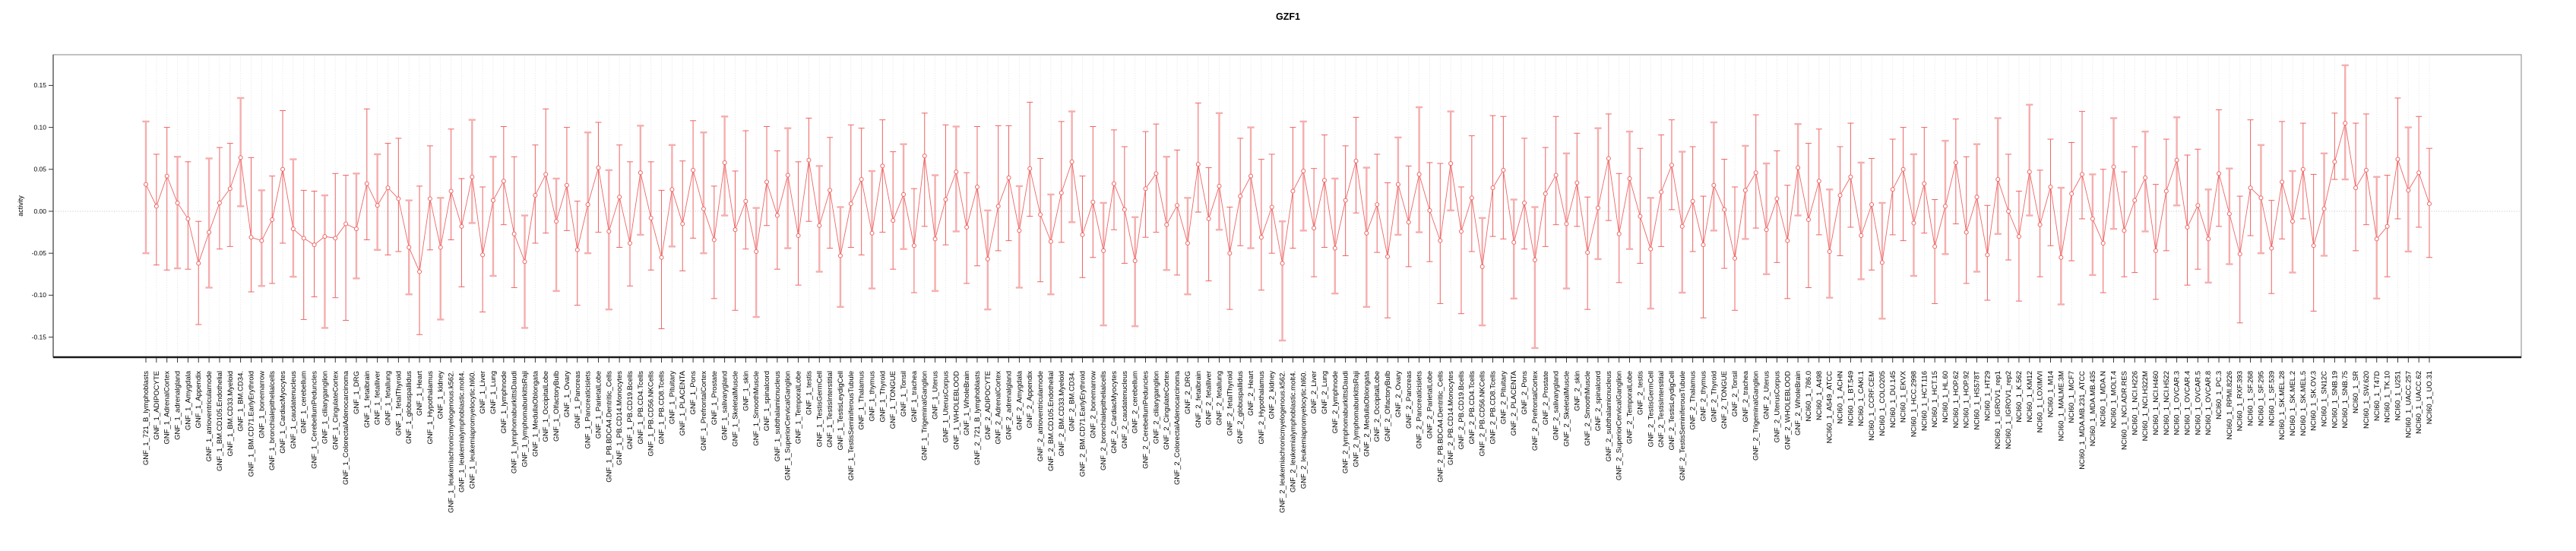  What do you see at coordinates (1377, 406) in the screenshot?
I see `x-tick-label: GNF_2_OccipitalLobe` at bounding box center [1377, 406].